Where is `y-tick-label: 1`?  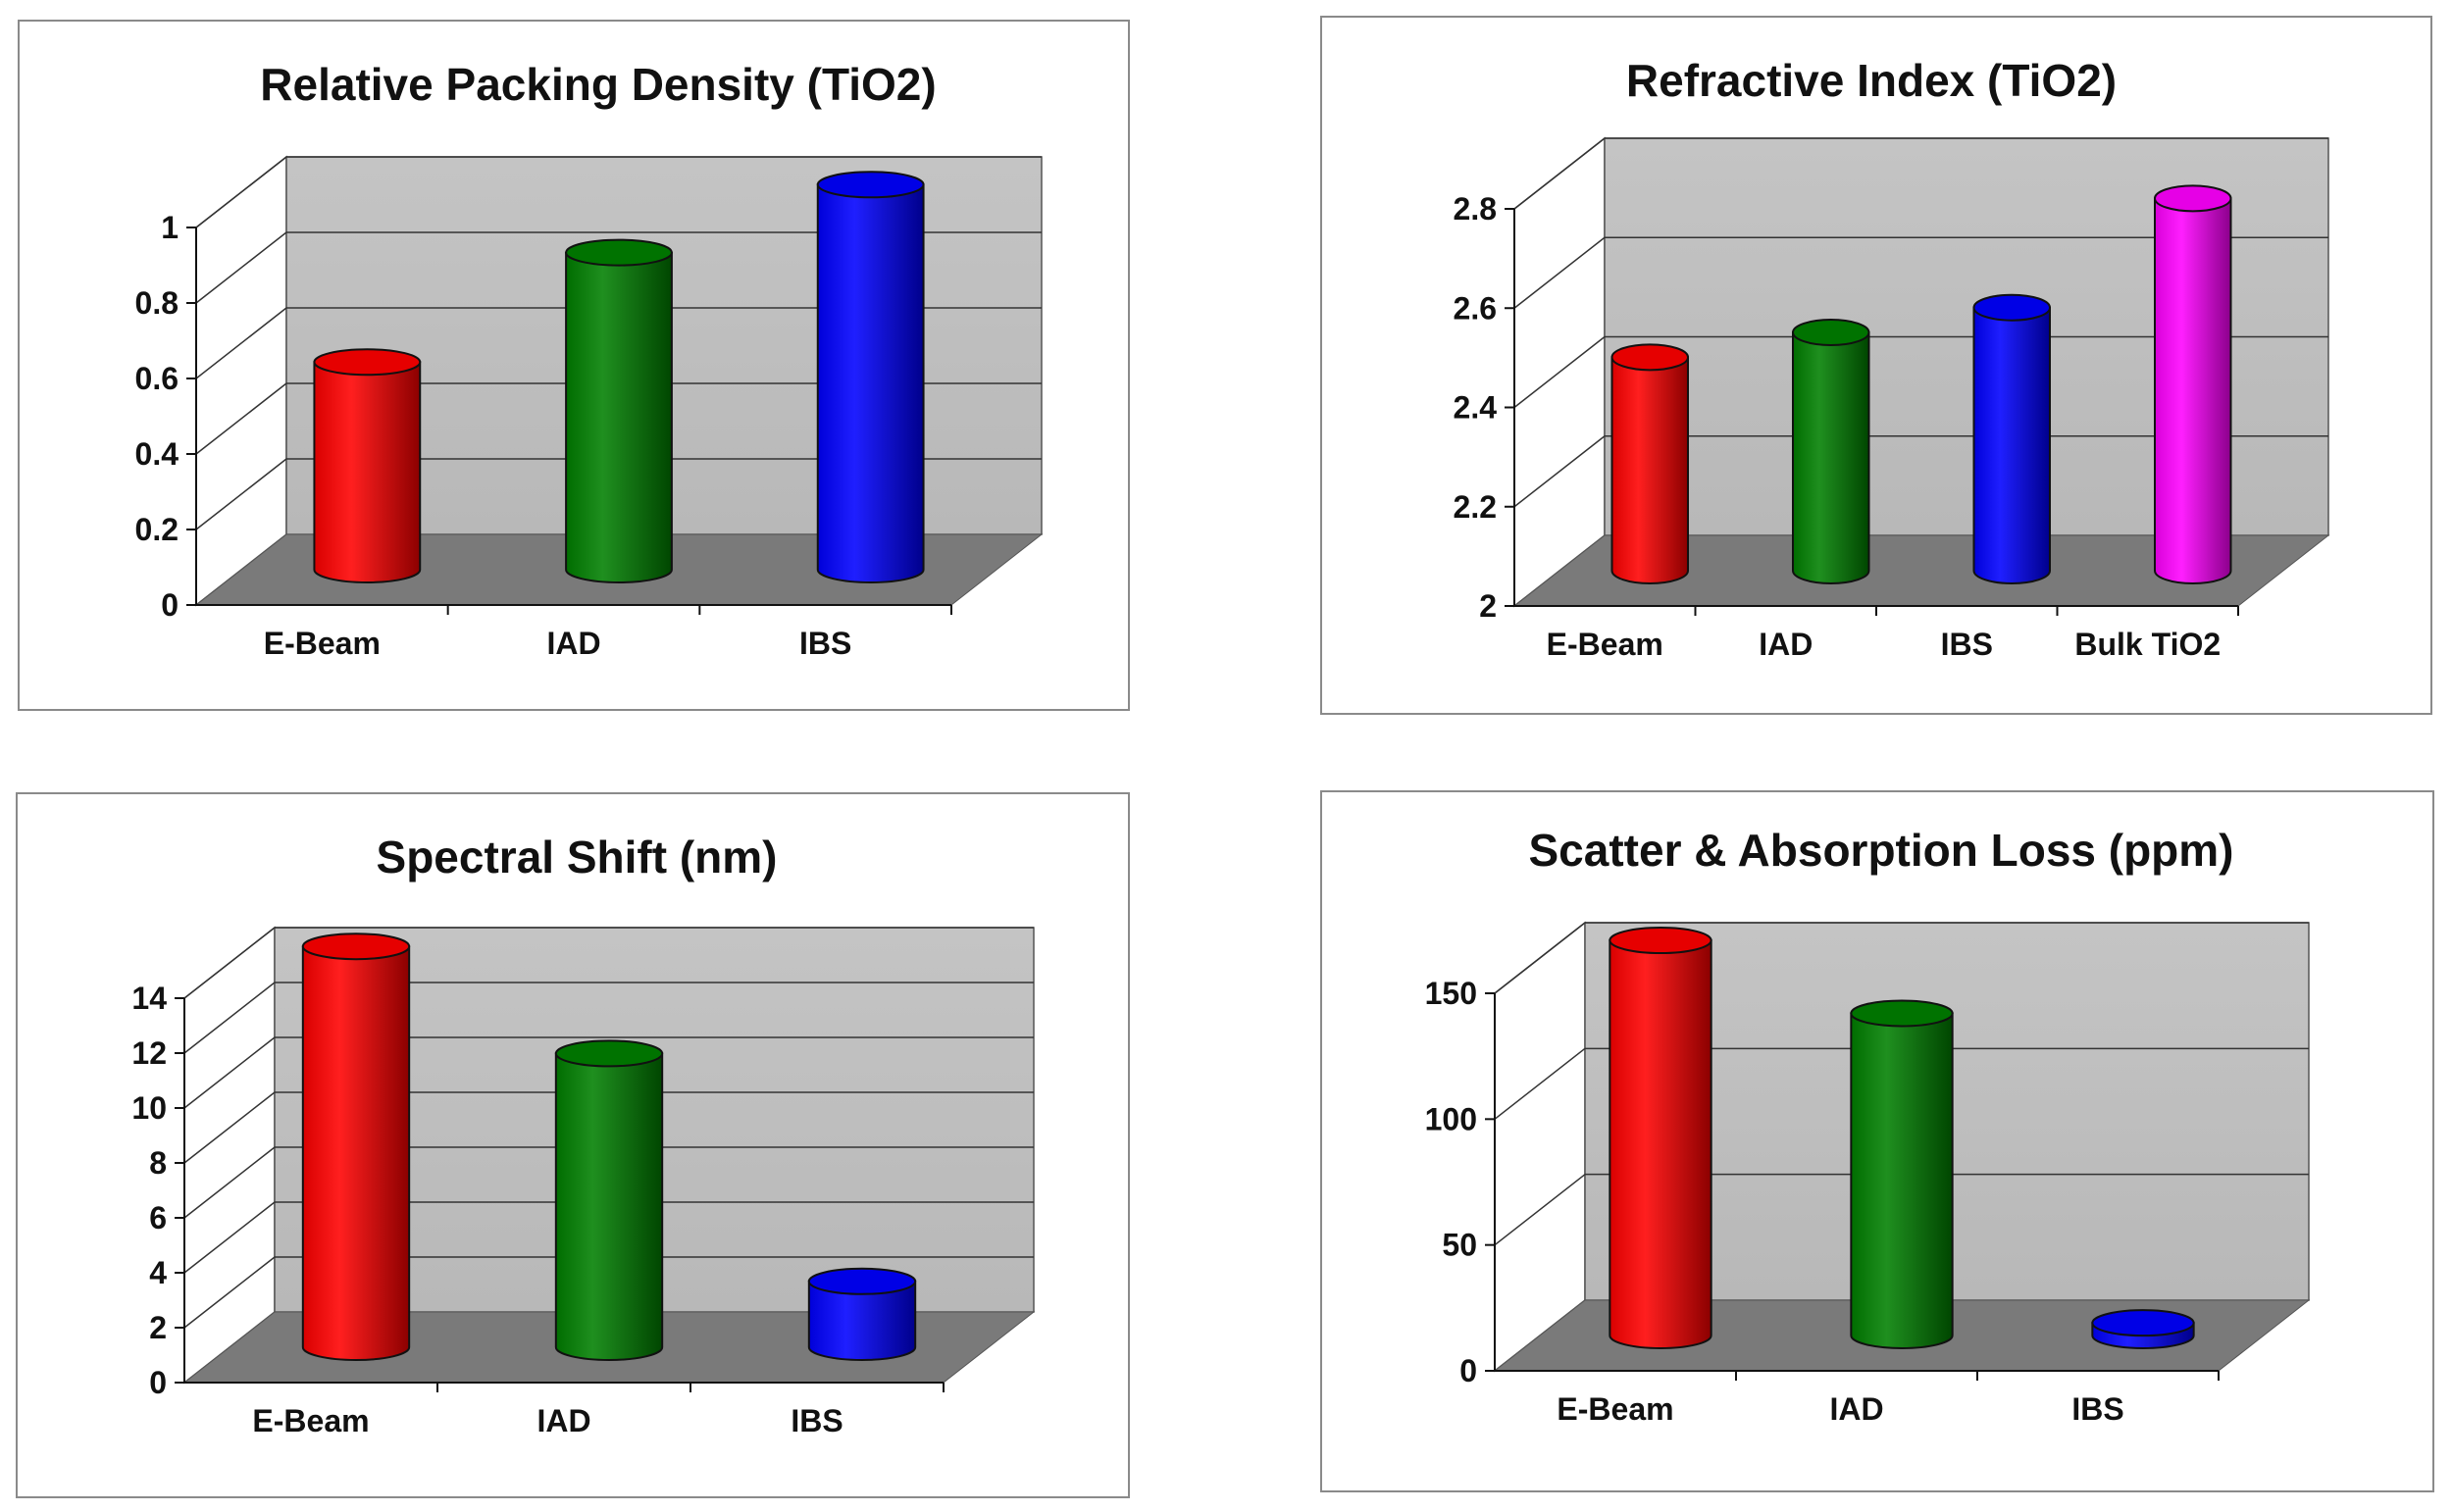 y-tick-label: 1 is located at coordinates (170, 227).